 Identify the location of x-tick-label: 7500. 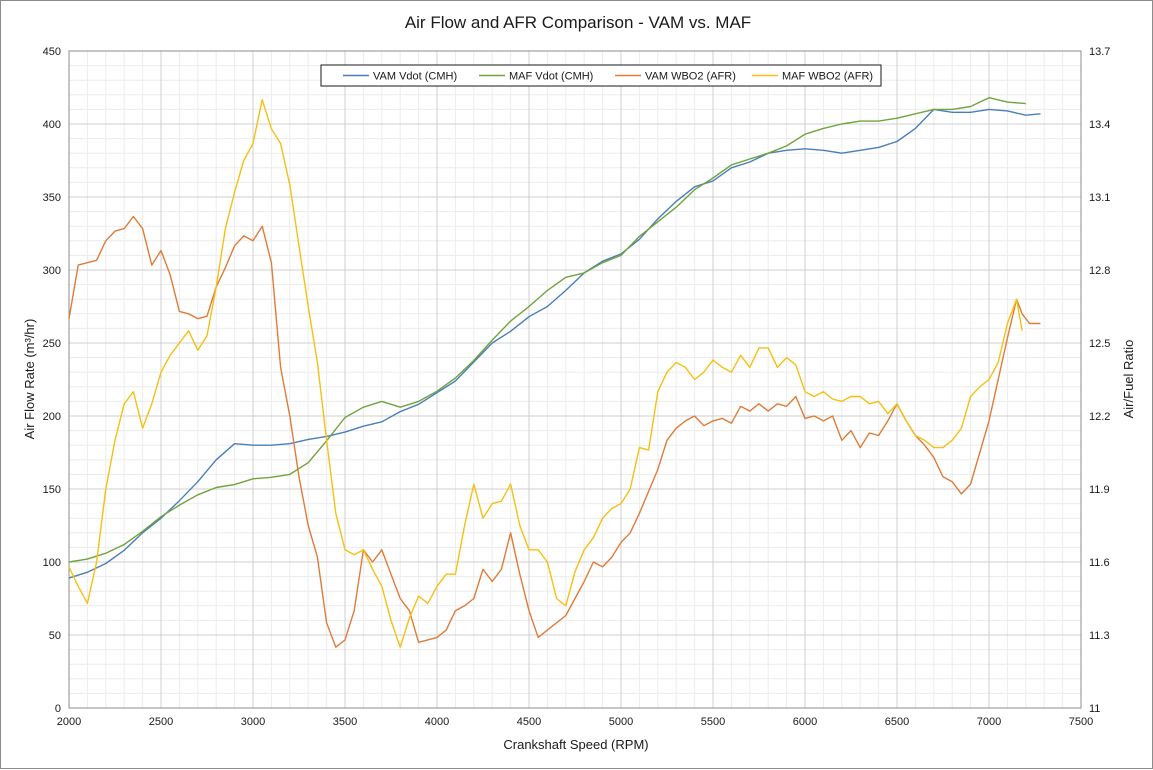
(1081, 722).